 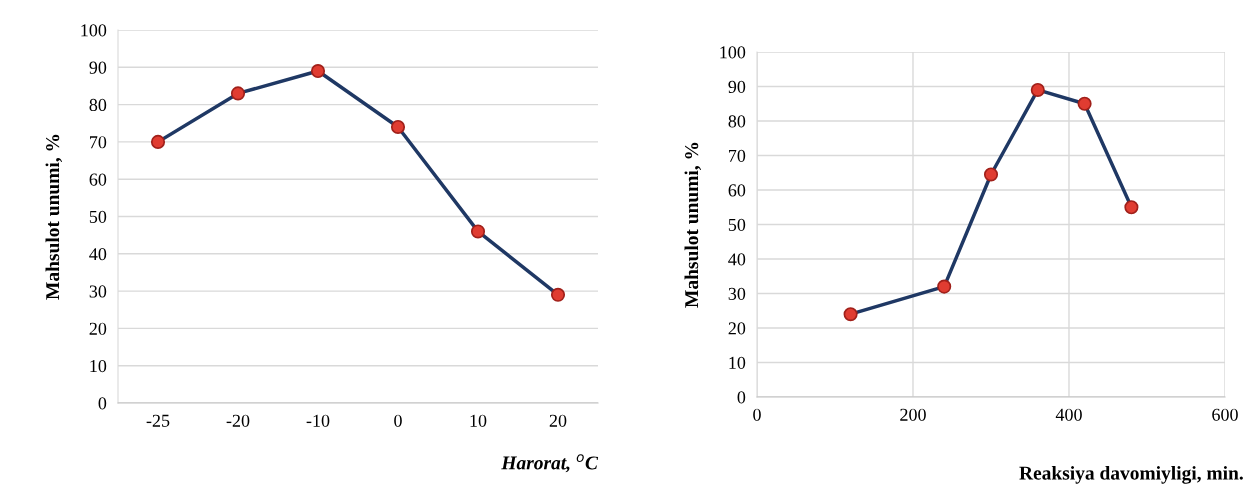 What do you see at coordinates (550, 463) in the screenshot?
I see `x-axis-title: Harorat, $^{o}$C` at bounding box center [550, 463].